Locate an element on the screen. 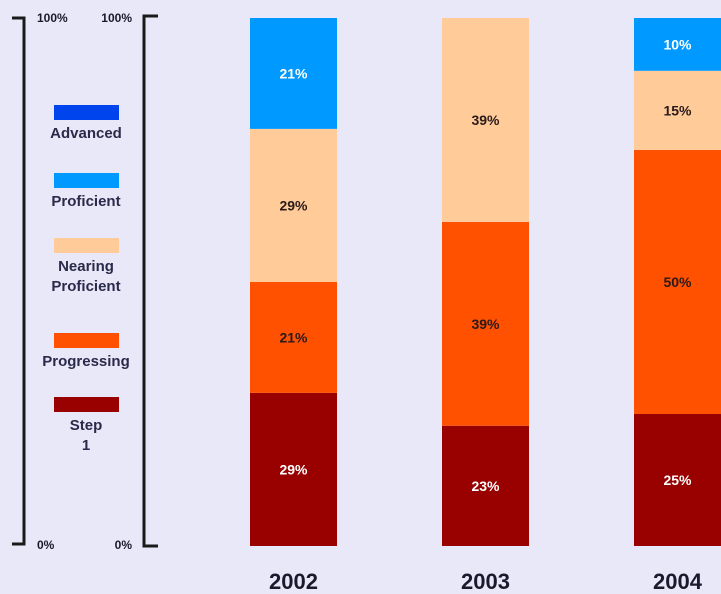 The image size is (721, 594). data-label-2002-nearing-proficient: 29% is located at coordinates (293, 205).